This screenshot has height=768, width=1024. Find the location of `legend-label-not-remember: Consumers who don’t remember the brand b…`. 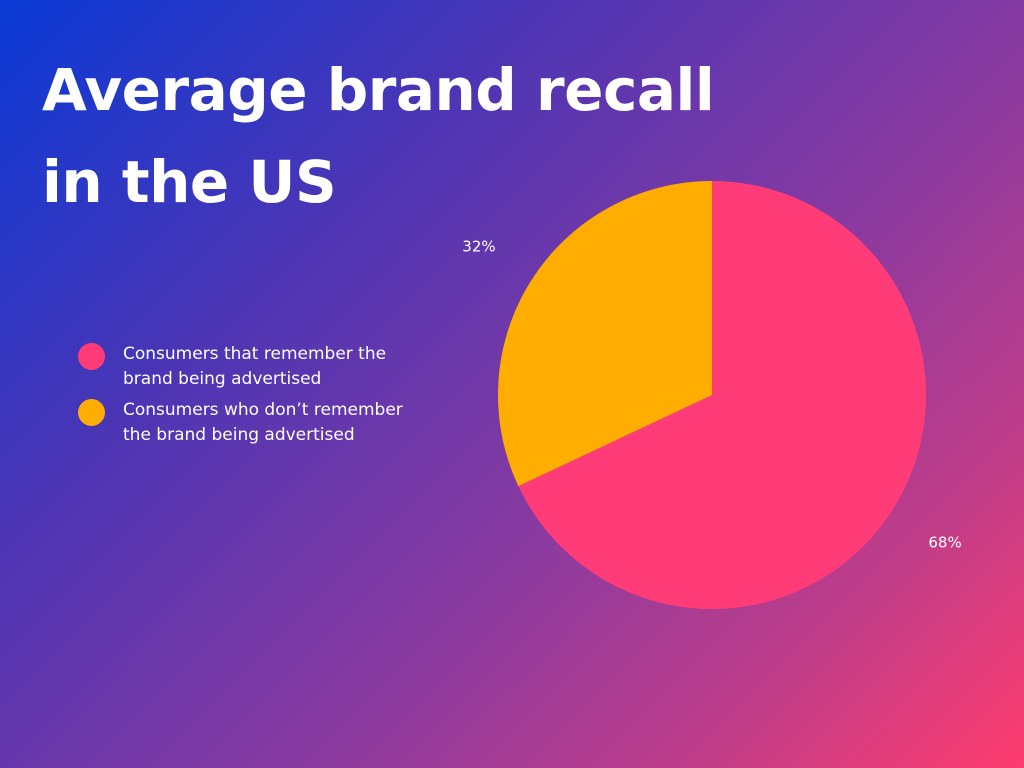

legend-label-not-remember: Consumers who don’t remember the brand b… is located at coordinates (263, 422).